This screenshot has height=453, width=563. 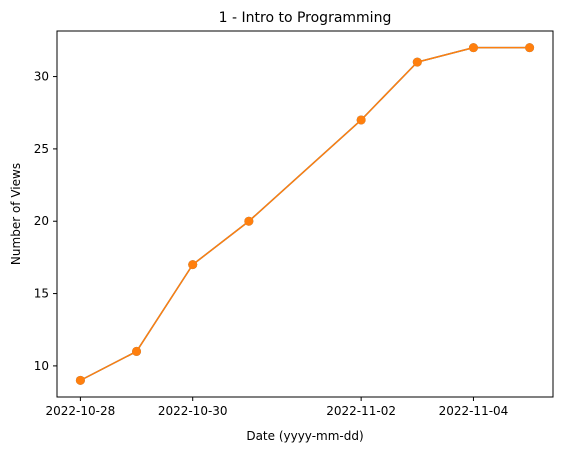 I want to click on x-axis-label: Date (yyyy-mm-dd), so click(x=304, y=436).